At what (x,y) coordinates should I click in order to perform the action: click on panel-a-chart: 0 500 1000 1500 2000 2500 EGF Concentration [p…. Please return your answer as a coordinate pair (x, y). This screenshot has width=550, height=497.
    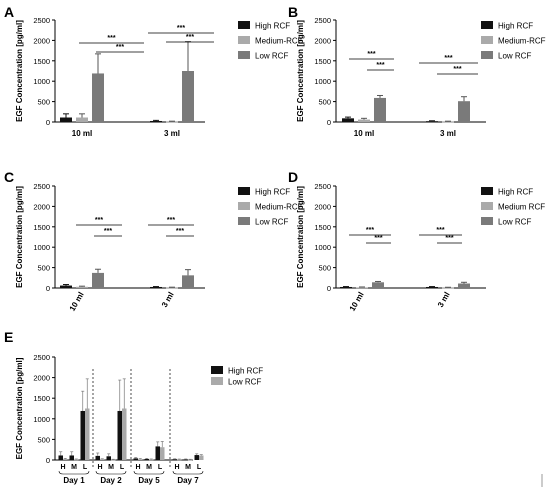
    Looking at the image, I should click on (159, 77).